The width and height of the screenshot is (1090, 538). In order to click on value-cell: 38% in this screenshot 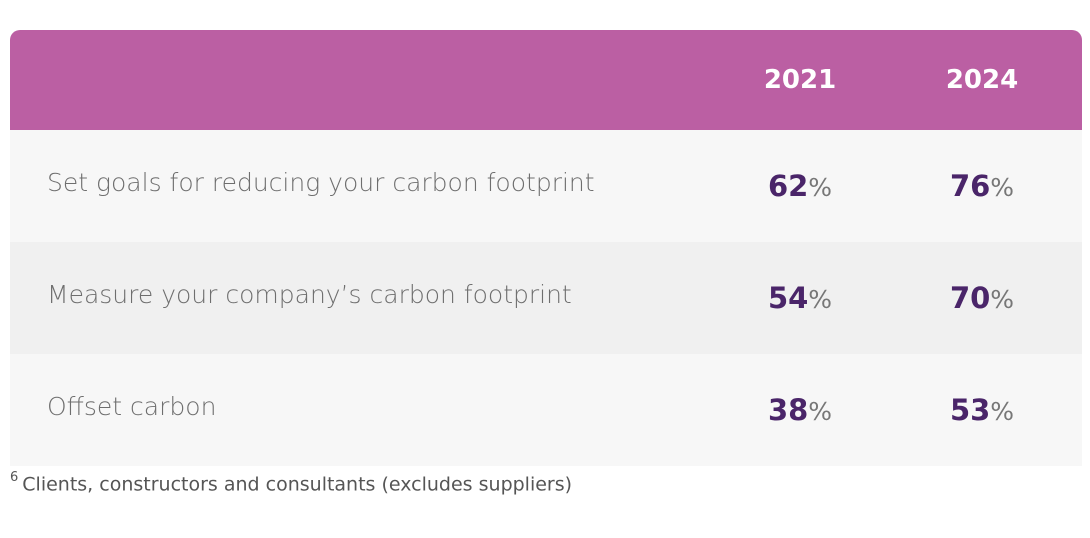, I will do `click(800, 410)`.